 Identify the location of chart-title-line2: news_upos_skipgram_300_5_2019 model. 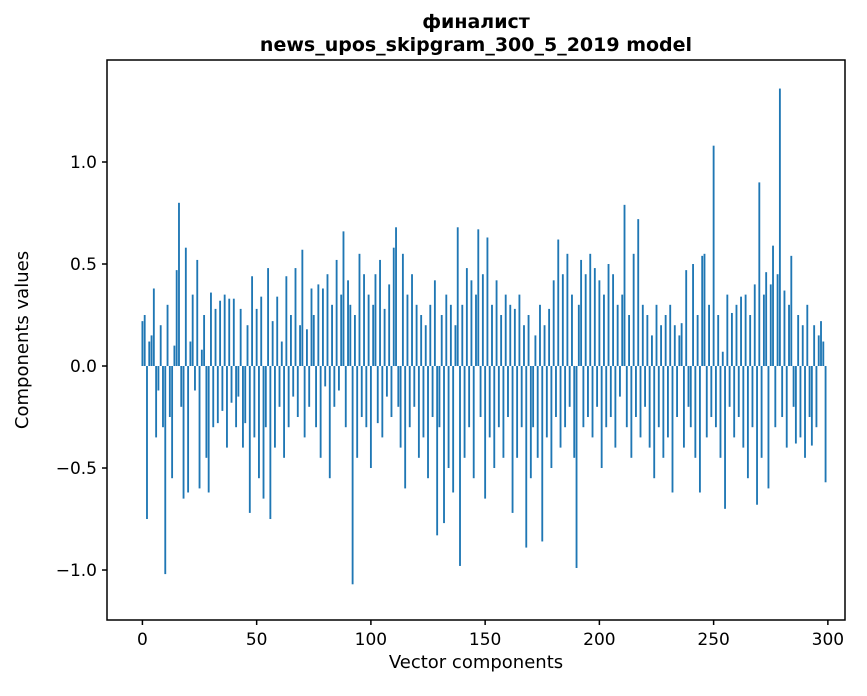
(476, 45).